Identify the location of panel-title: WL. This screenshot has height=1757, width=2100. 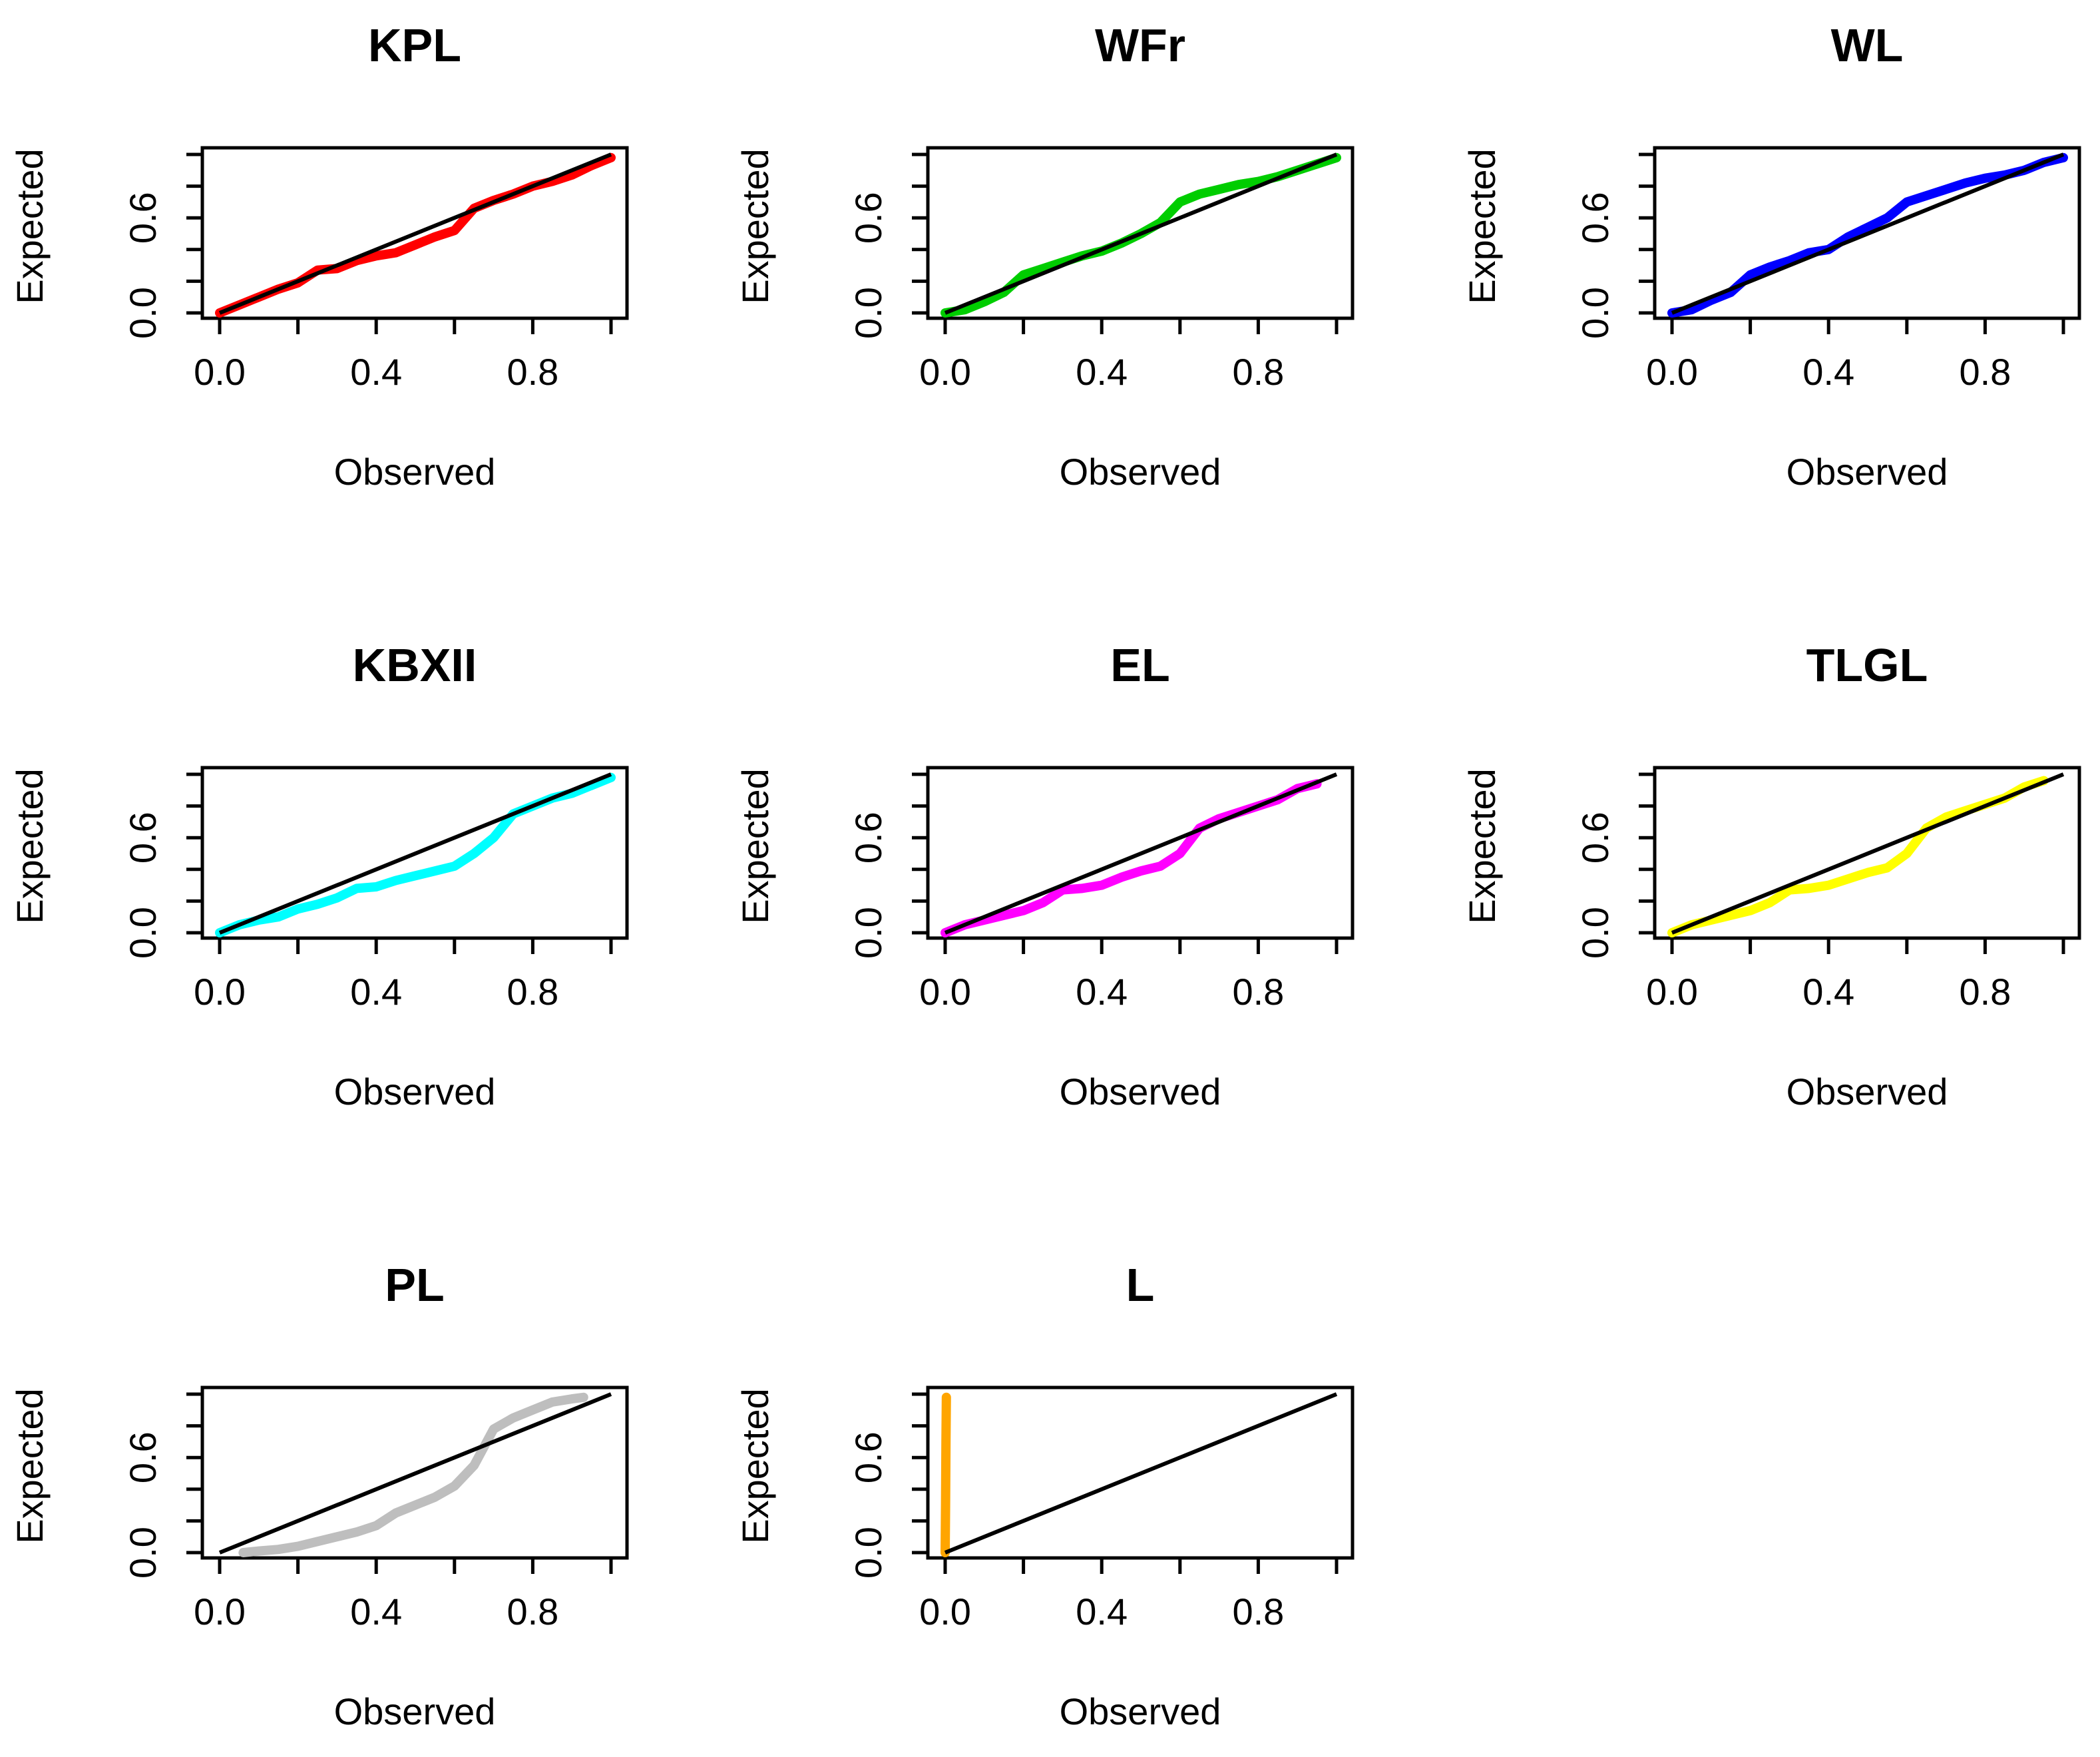
(1867, 45).